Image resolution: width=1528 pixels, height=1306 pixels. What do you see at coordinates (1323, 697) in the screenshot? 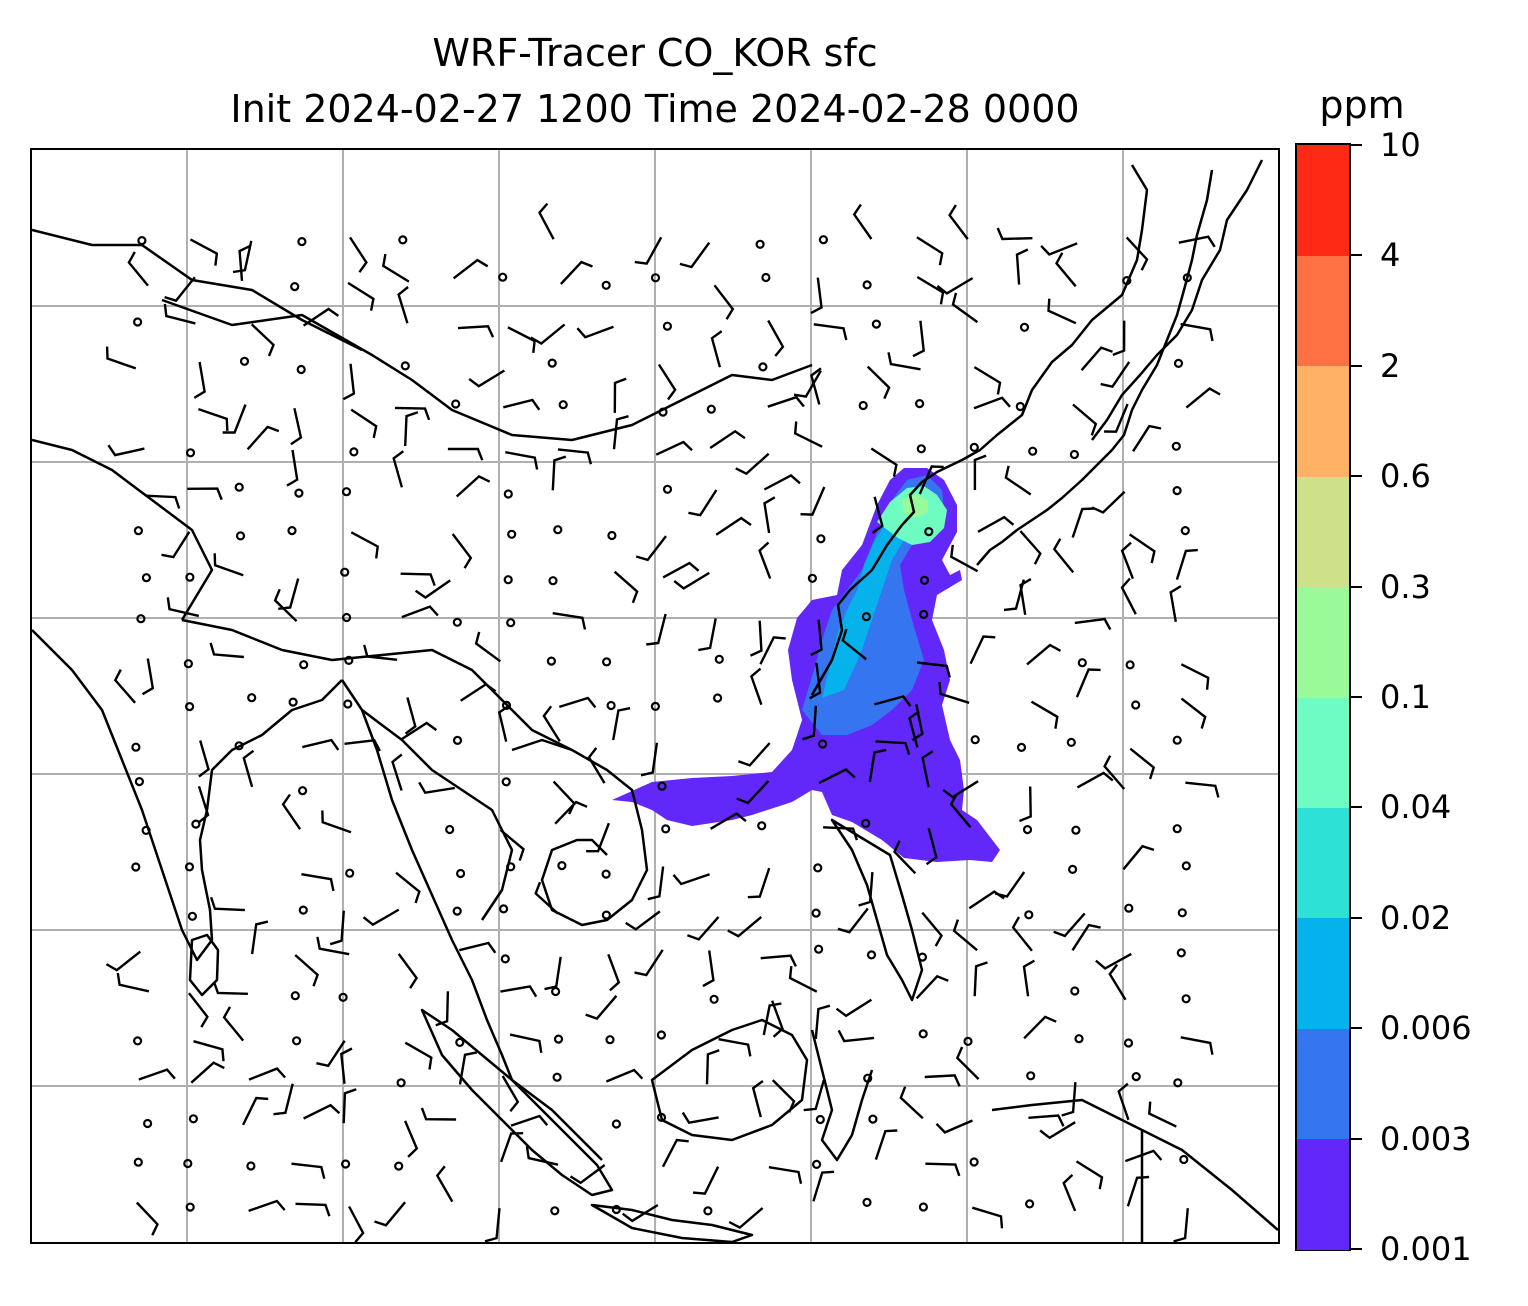
I see `colorbar` at bounding box center [1323, 697].